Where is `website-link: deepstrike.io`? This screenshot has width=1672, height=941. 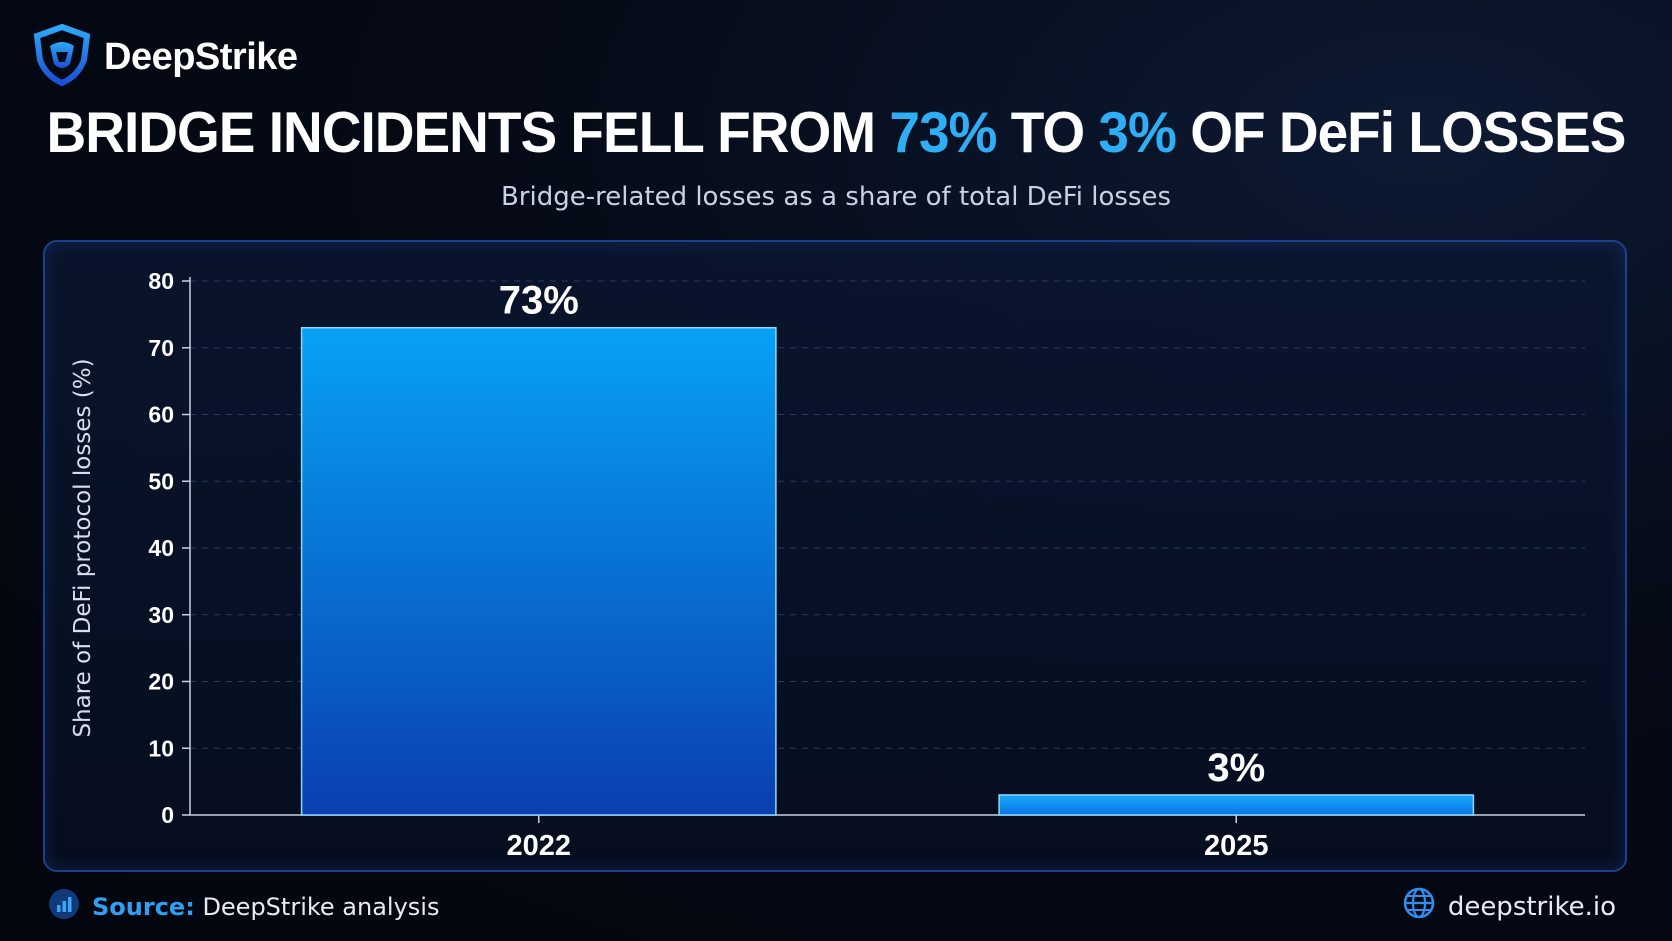 website-link: deepstrike.io is located at coordinates (1509, 906).